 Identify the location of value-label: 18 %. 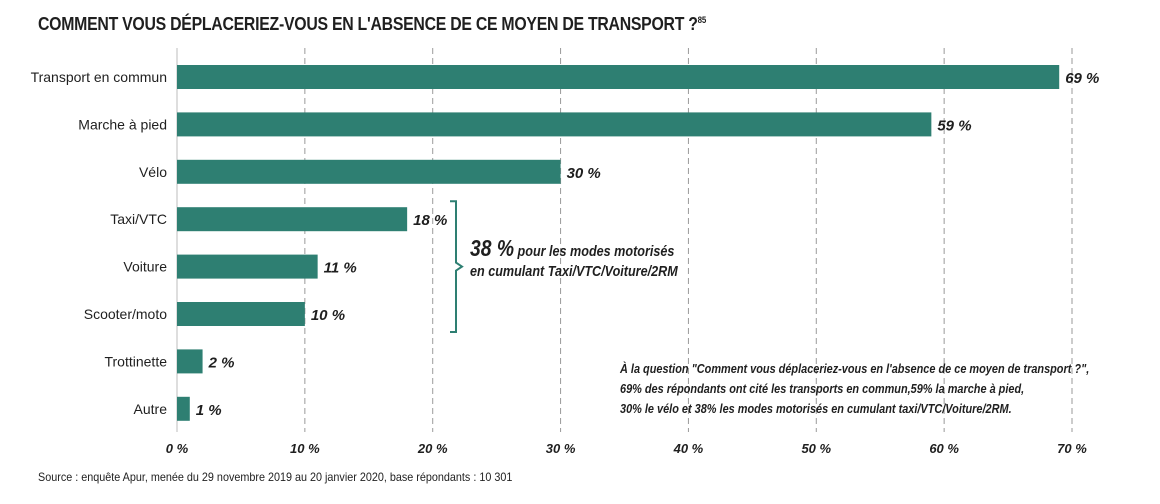
(430, 220).